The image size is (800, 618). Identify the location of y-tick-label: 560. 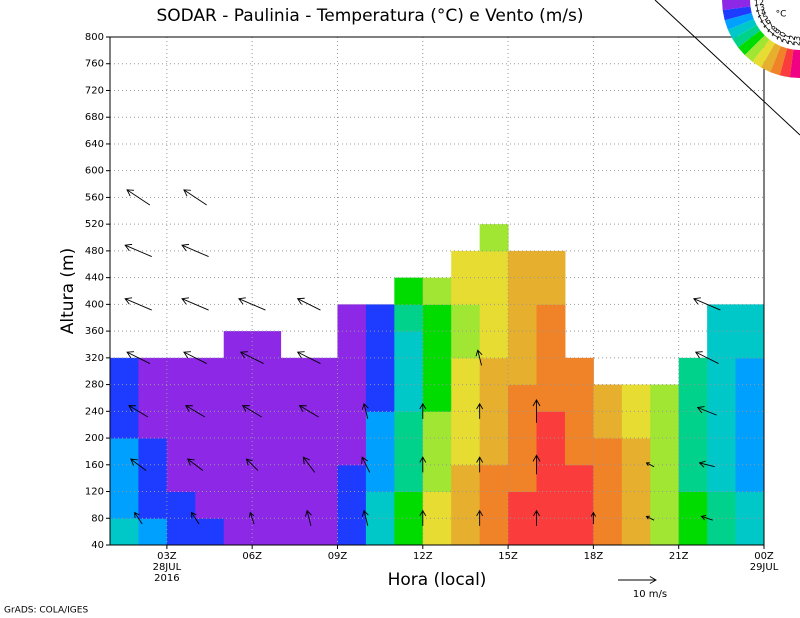
(94, 197).